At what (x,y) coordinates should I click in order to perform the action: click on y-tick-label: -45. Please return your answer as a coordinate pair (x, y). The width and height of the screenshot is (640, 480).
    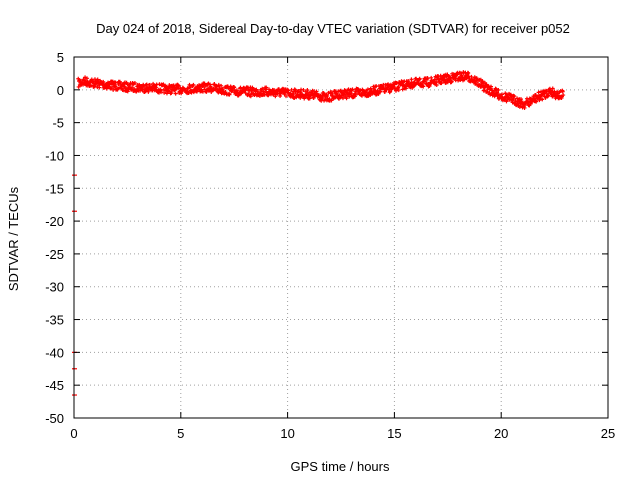
    Looking at the image, I should click on (54, 385).